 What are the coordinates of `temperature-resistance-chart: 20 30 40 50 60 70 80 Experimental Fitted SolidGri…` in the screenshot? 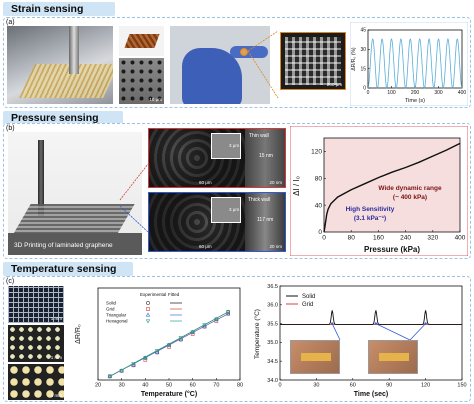 It's located at (159, 342).